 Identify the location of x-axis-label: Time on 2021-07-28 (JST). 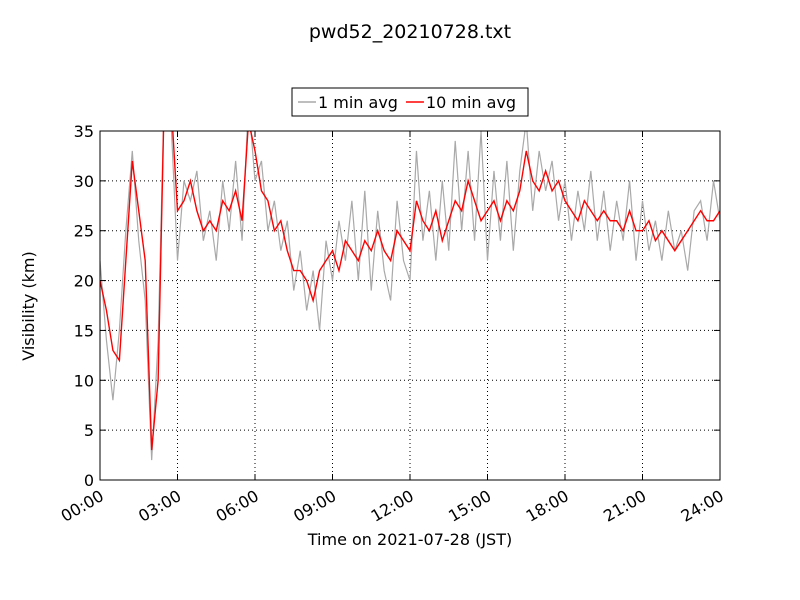
(409, 539).